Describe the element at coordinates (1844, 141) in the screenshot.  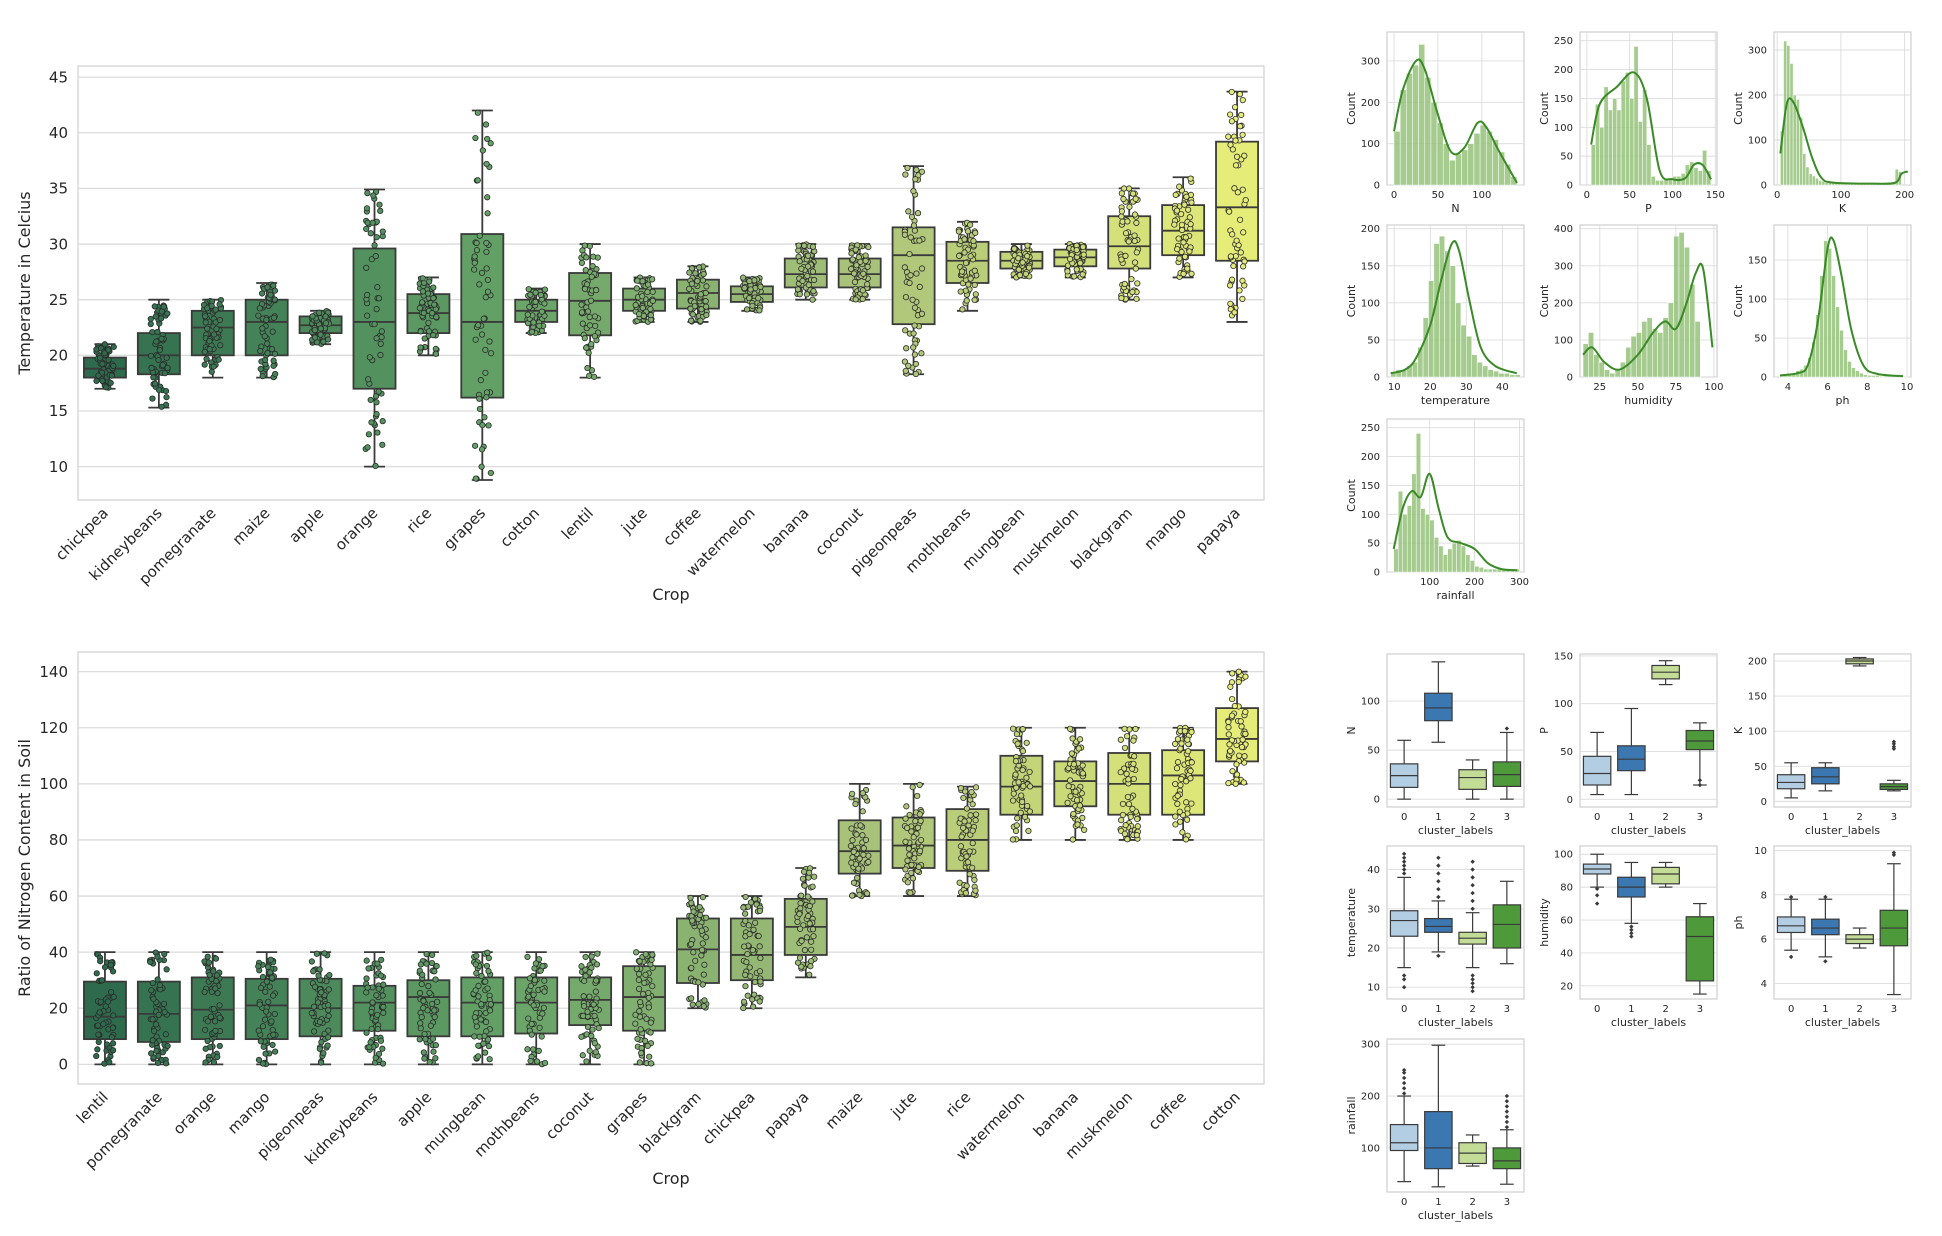
I see `kde-line` at that location.